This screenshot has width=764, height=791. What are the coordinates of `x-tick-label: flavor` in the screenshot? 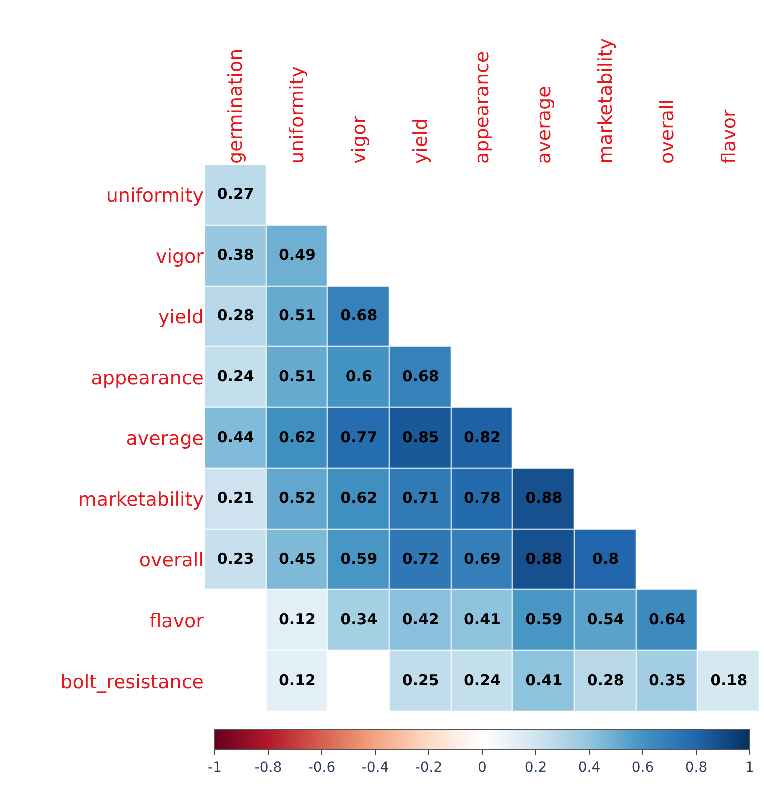 It's located at (729, 137).